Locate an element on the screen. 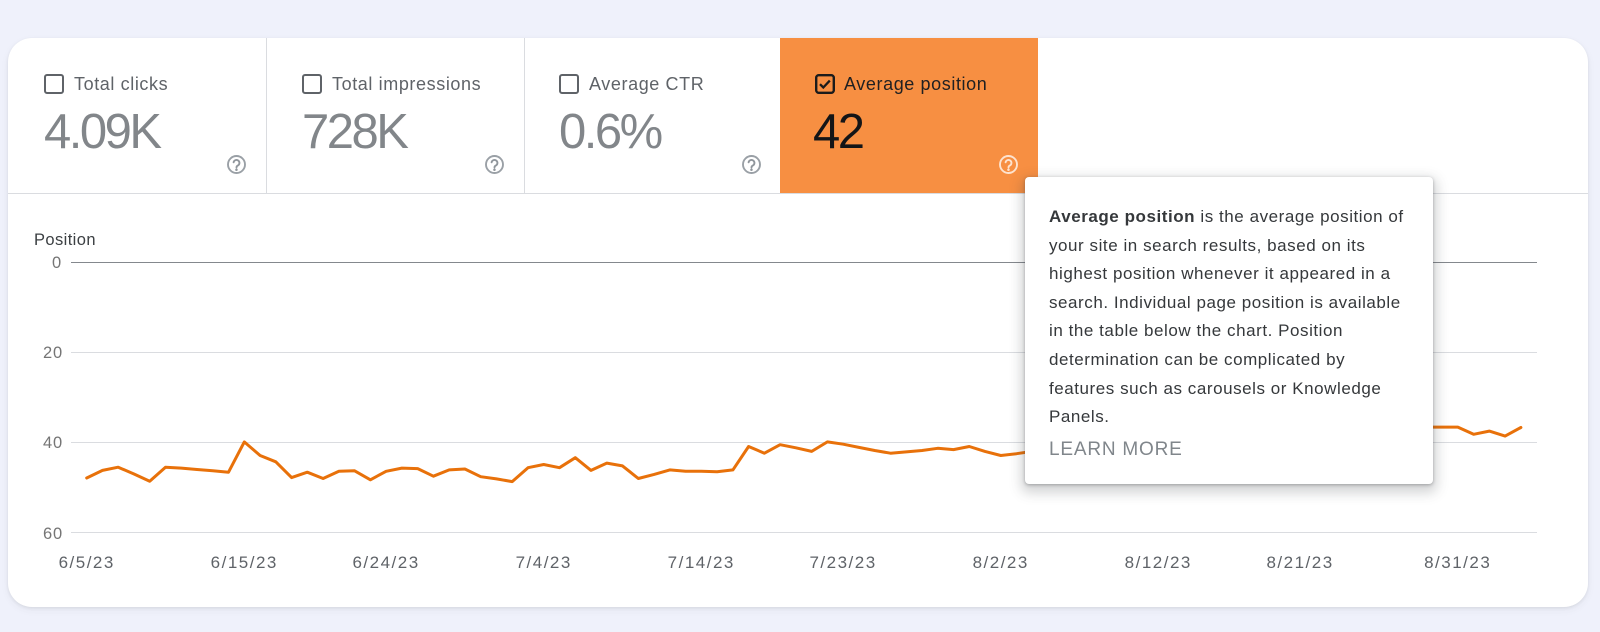 The height and width of the screenshot is (632, 1600). svg-text: 8/21/23 is located at coordinates (1299, 562).